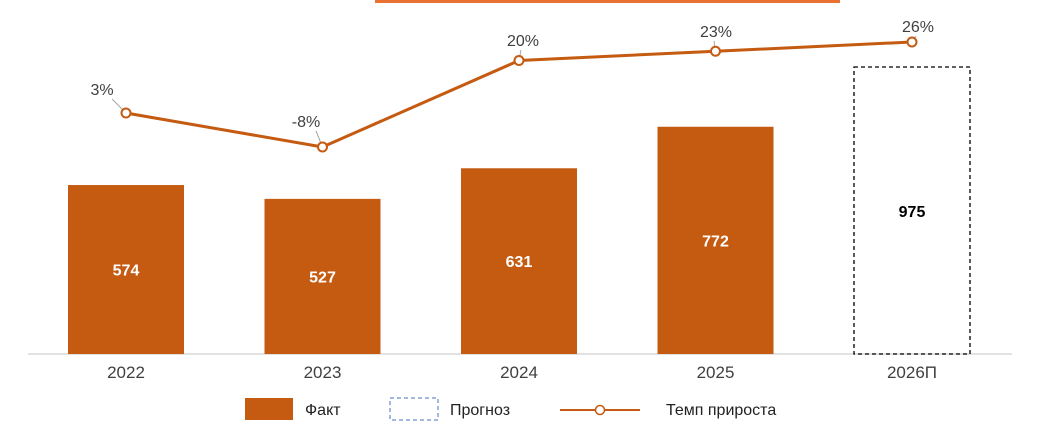 This screenshot has width=1044, height=446. I want to click on bar-value-labels: 574 527 631 772 975, so click(519, 245).